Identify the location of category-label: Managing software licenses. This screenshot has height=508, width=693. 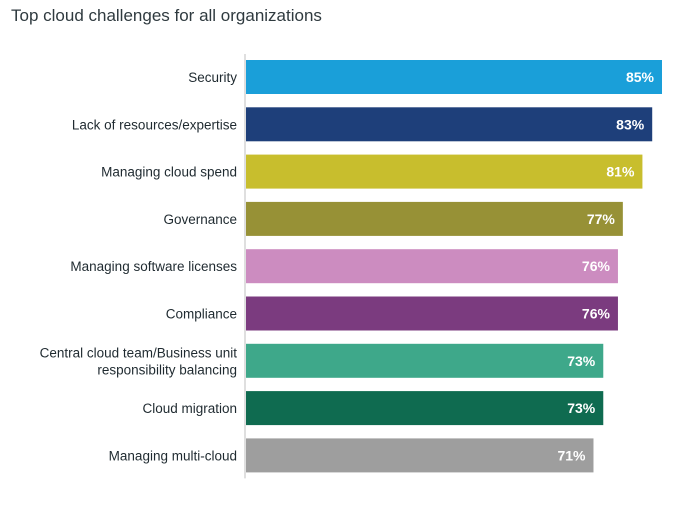
(153, 266).